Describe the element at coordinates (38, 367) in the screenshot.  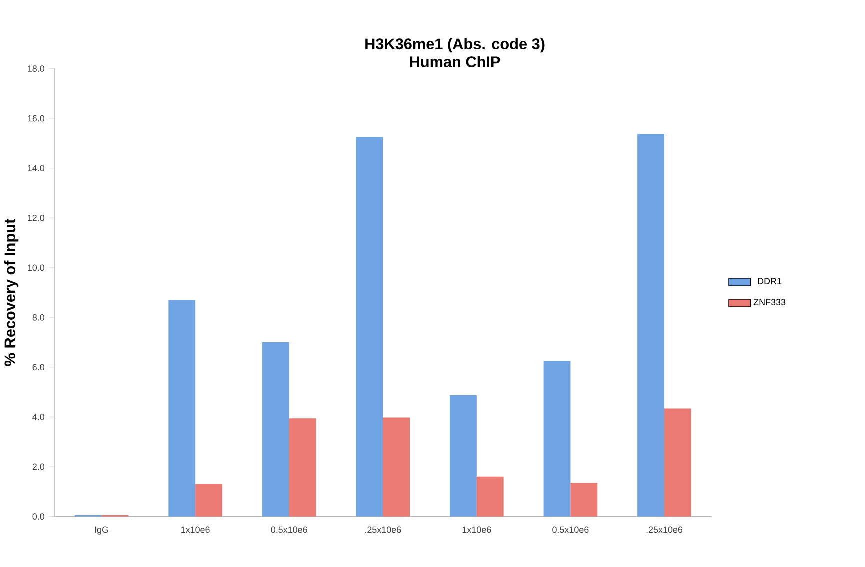
I see `y-tick-label: 6.0` at that location.